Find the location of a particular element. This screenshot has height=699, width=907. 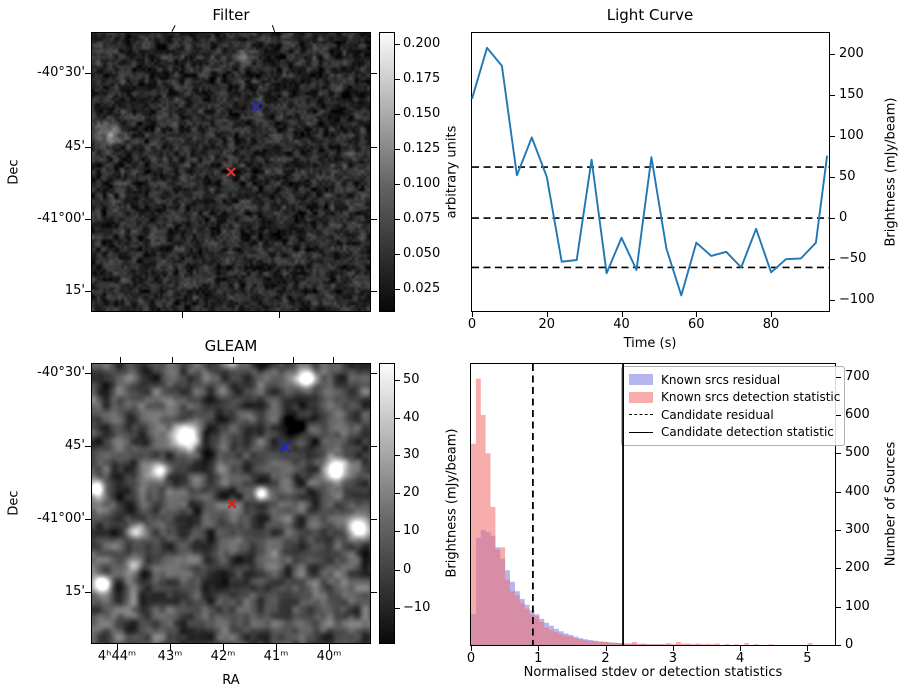

gleam-cbar-tick-label: −10 is located at coordinates (417, 607).